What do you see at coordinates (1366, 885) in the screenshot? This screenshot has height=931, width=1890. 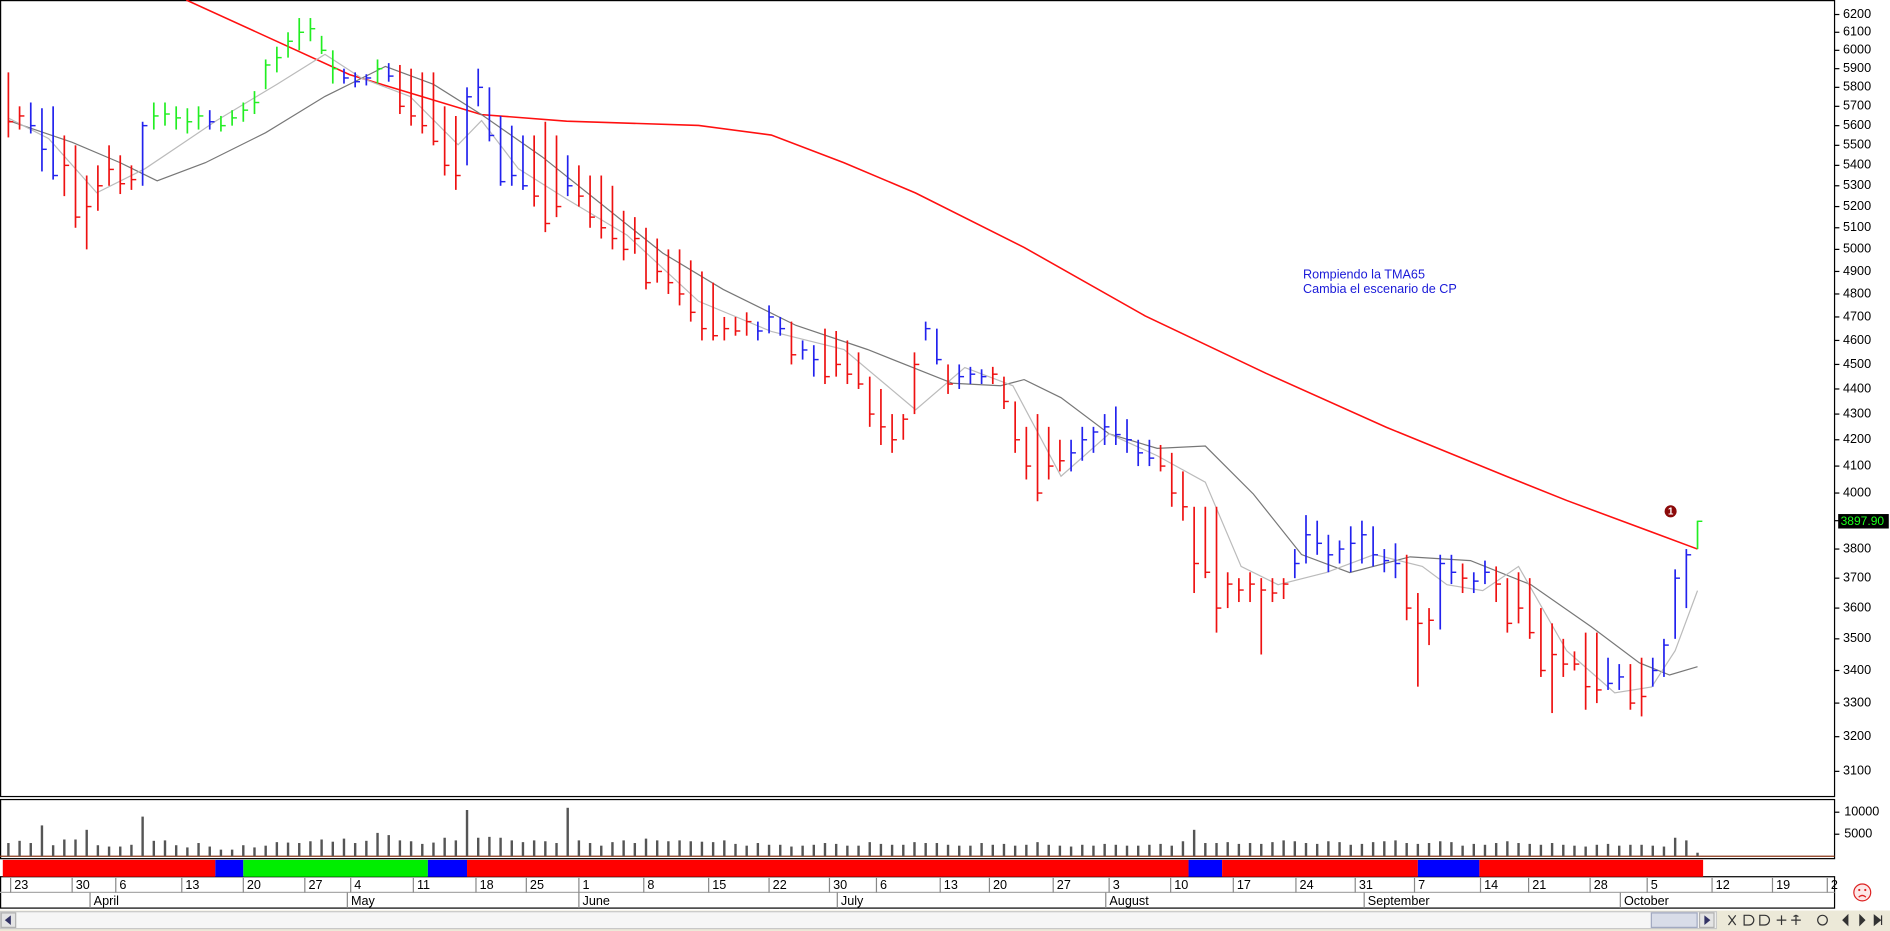 I see `x-tick-label: 31` at bounding box center [1366, 885].